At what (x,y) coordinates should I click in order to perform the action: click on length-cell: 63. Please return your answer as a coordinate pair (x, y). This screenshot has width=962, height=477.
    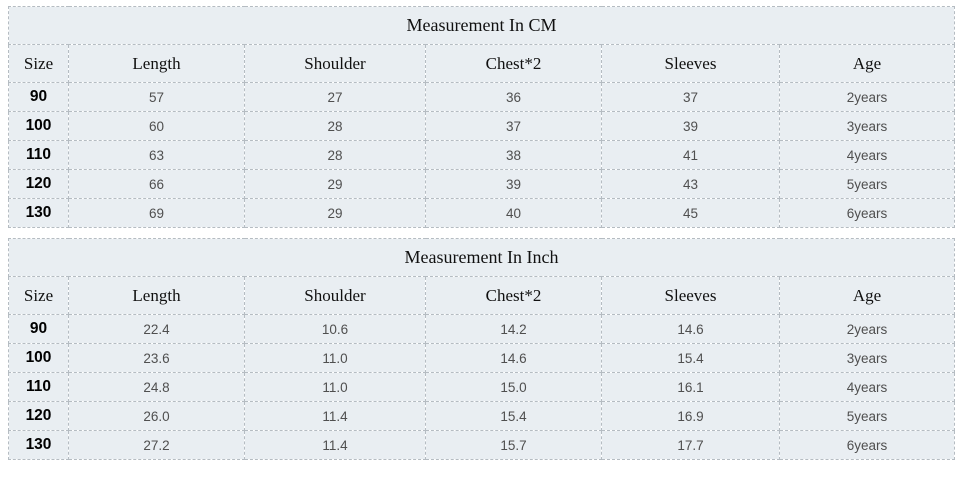
    Looking at the image, I should click on (156, 155).